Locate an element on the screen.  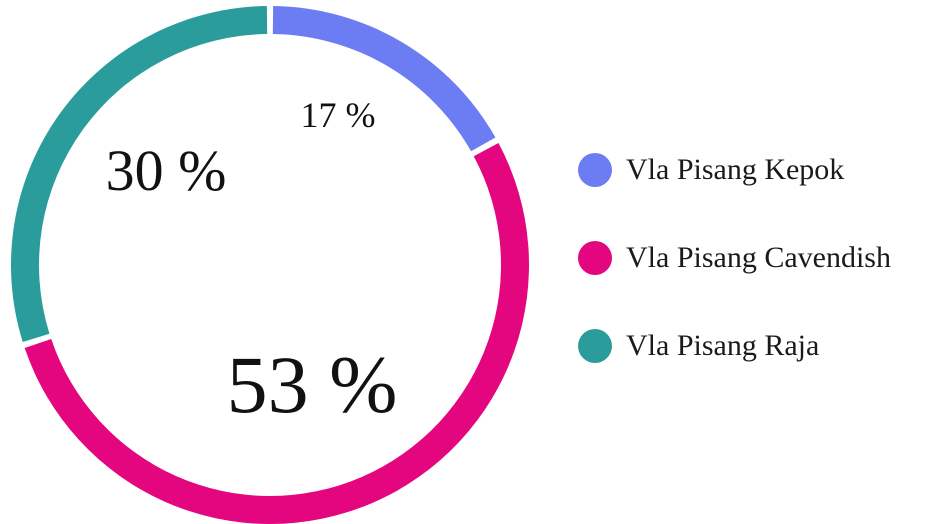
data-label-raja: 30 % is located at coordinates (166, 170).